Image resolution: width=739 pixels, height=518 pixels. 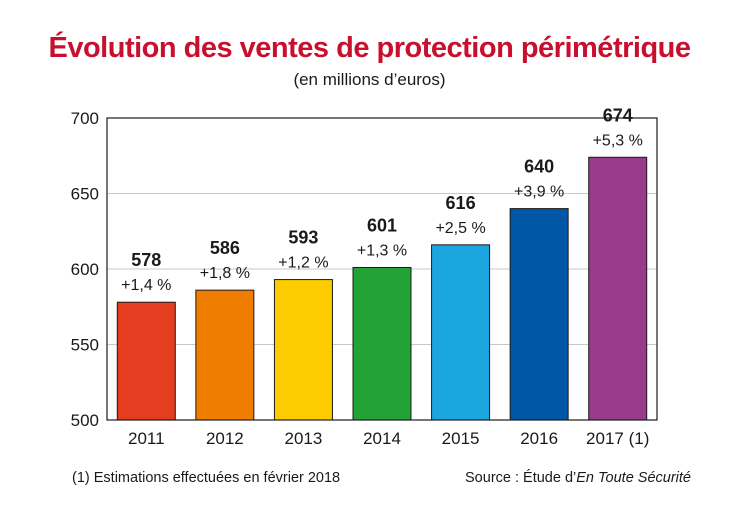 I want to click on value-label: 674, so click(x=618, y=115).